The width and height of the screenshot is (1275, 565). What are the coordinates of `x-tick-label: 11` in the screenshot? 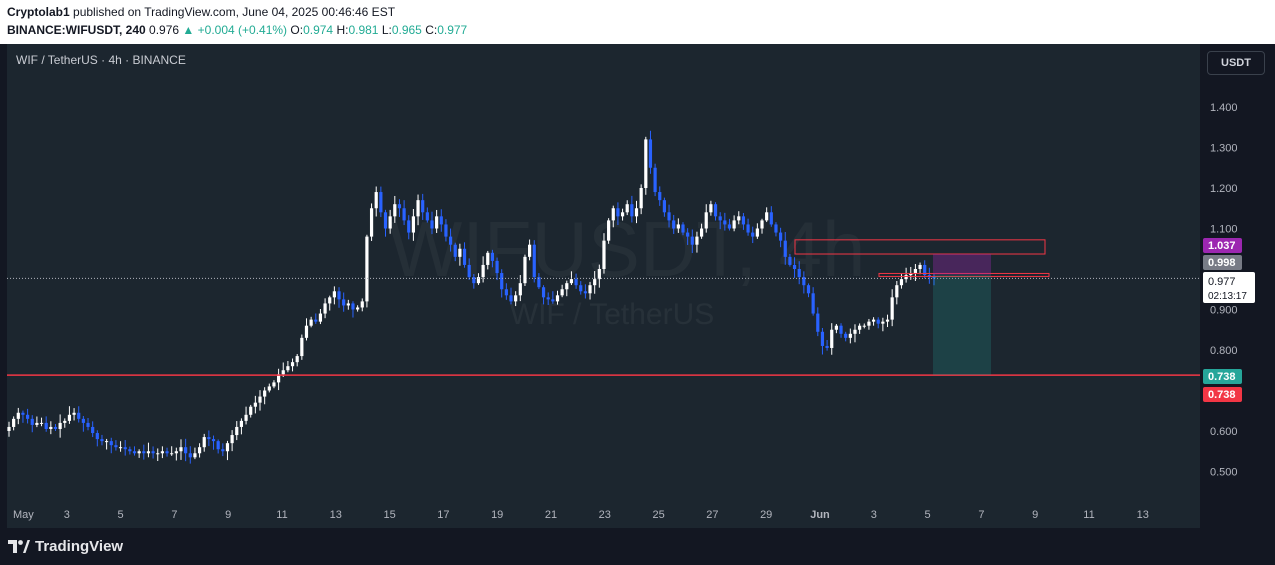 It's located at (281, 515).